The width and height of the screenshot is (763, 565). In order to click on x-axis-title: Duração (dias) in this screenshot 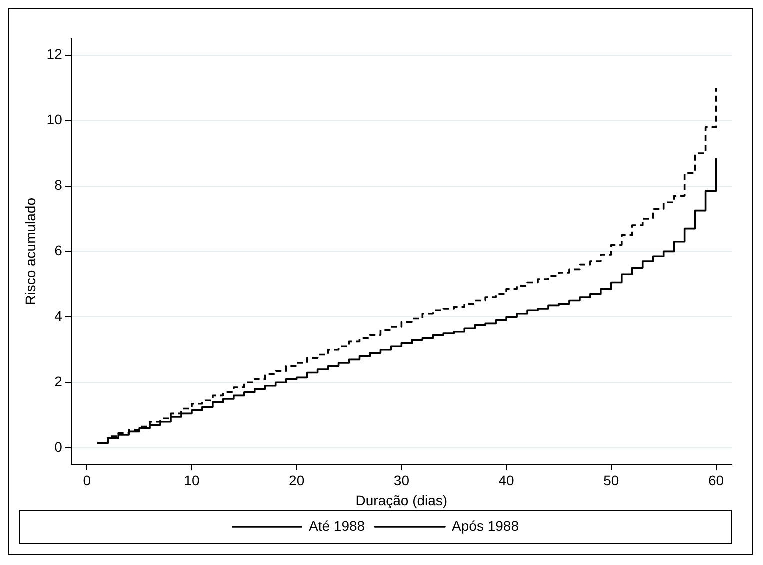, I will do `click(402, 500)`.